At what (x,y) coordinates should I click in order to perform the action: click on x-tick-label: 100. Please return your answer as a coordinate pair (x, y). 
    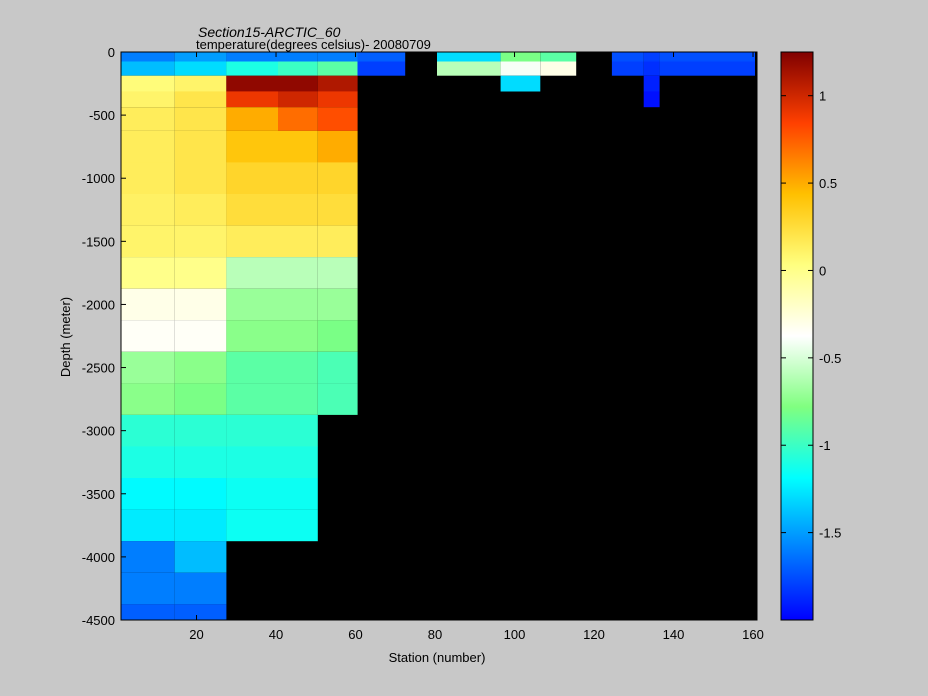
    Looking at the image, I should click on (515, 634).